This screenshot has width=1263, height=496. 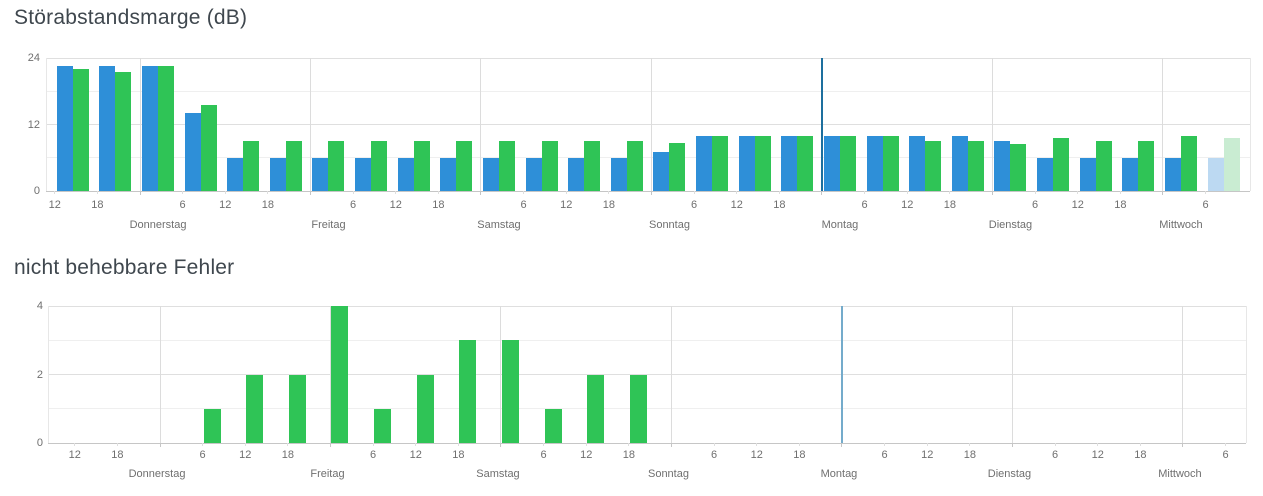 What do you see at coordinates (33, 58) in the screenshot?
I see `y-tick-label: 24` at bounding box center [33, 58].